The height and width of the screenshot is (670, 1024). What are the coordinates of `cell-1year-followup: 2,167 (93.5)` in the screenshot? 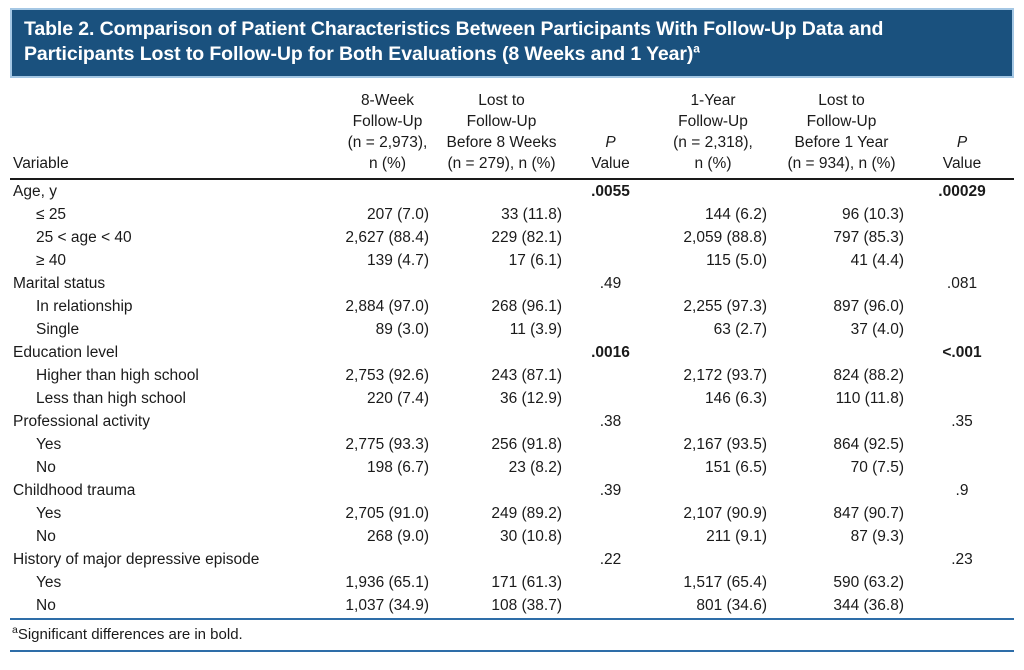 It's located at (725, 444).